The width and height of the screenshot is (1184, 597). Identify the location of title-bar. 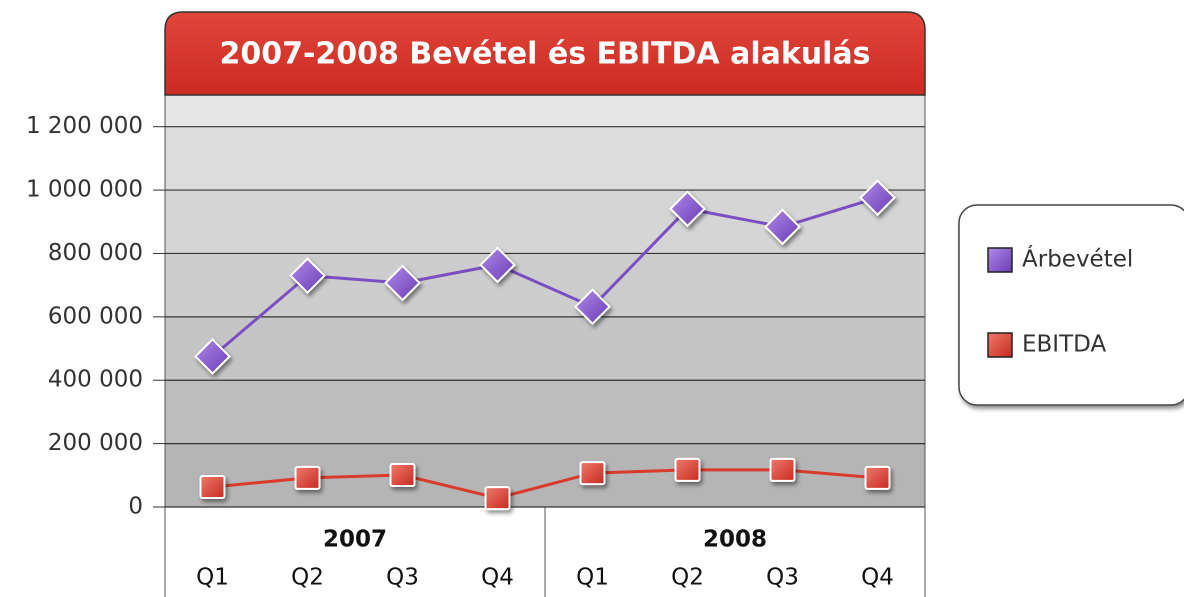
(545, 53).